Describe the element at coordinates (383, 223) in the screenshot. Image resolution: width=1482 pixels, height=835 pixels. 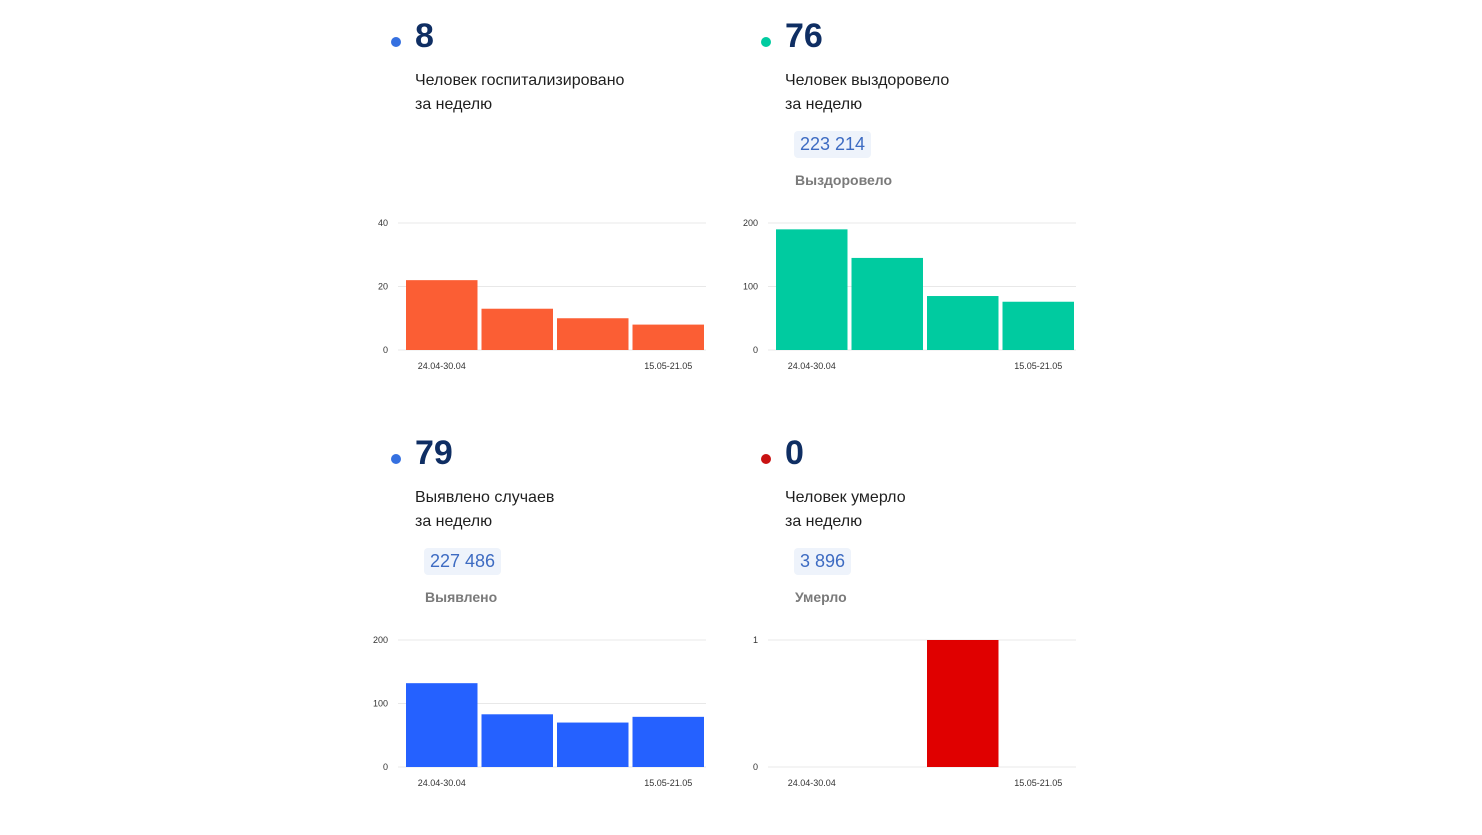
I see `y-tick-label: 40` at that location.